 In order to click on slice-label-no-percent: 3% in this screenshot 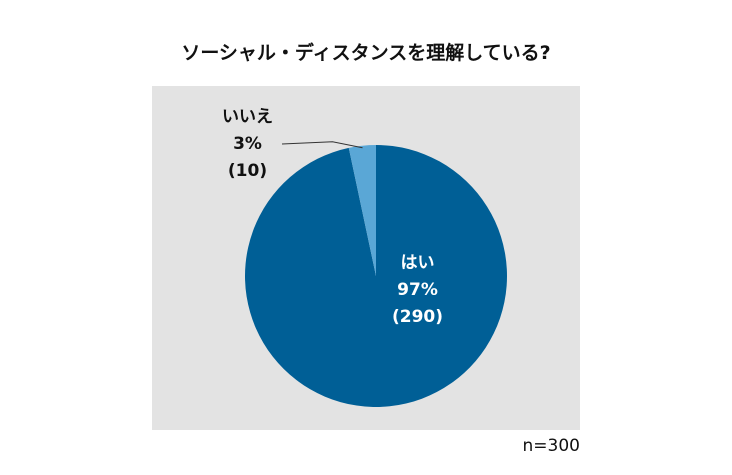, I will do `click(247, 144)`.